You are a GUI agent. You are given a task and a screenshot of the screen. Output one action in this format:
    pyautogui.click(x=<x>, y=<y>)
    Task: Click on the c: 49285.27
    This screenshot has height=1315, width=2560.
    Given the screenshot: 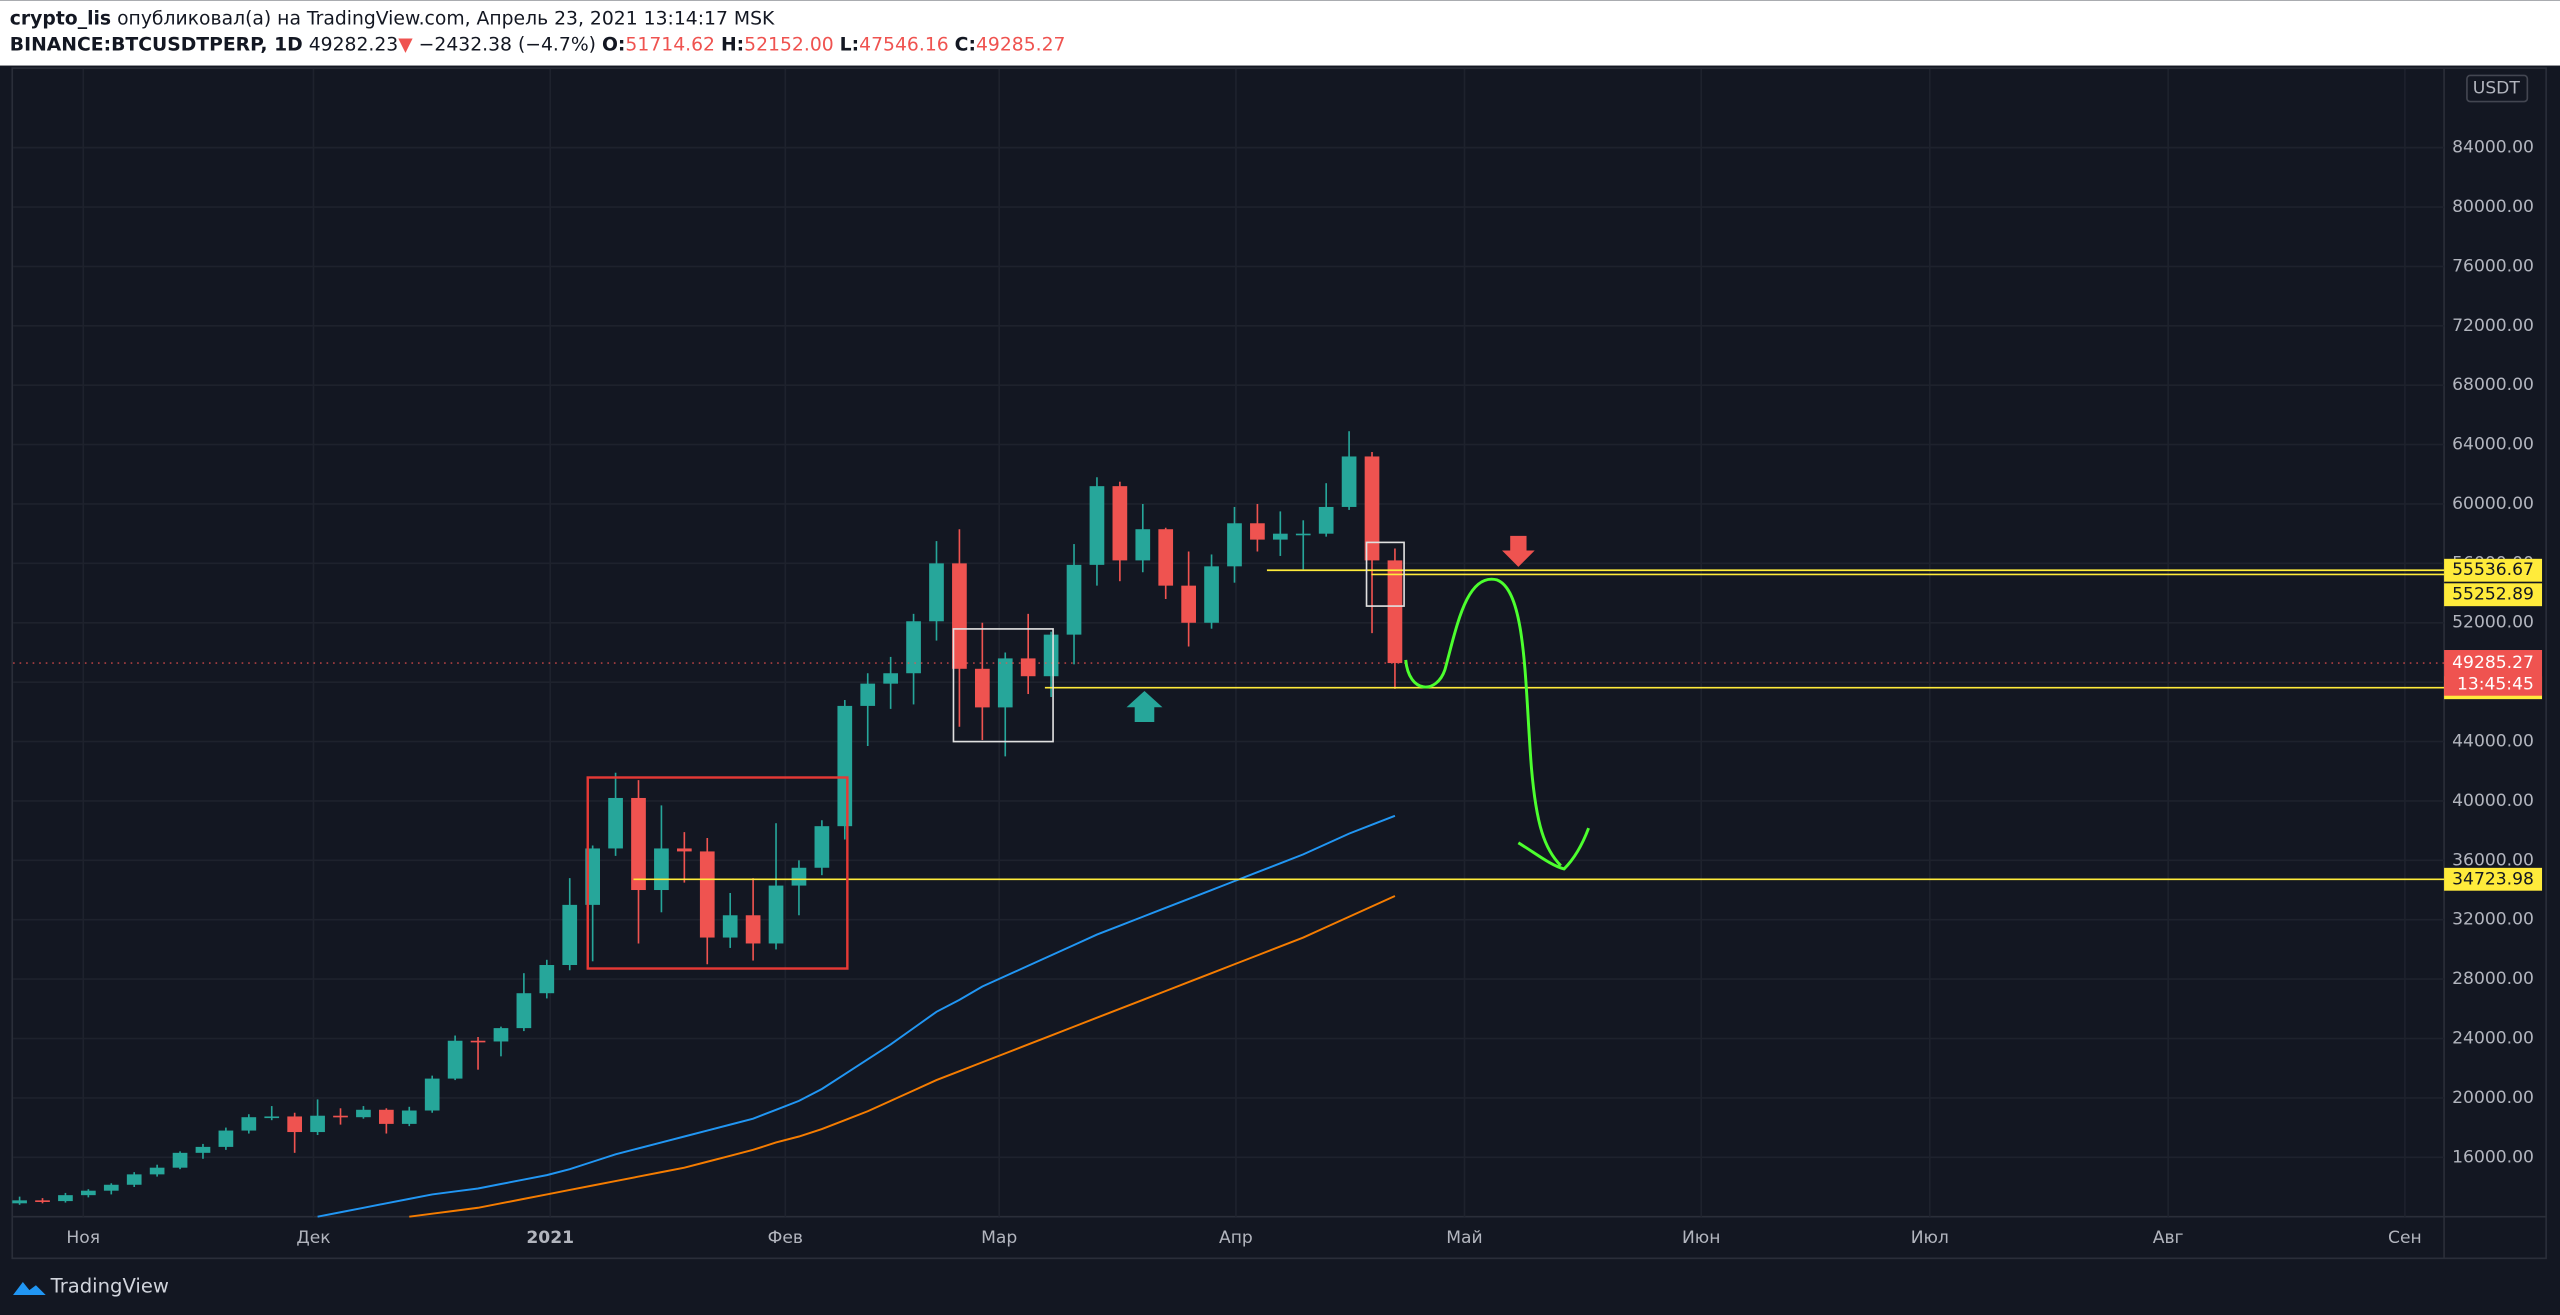 What is the action you would take?
    pyautogui.click(x=1021, y=44)
    